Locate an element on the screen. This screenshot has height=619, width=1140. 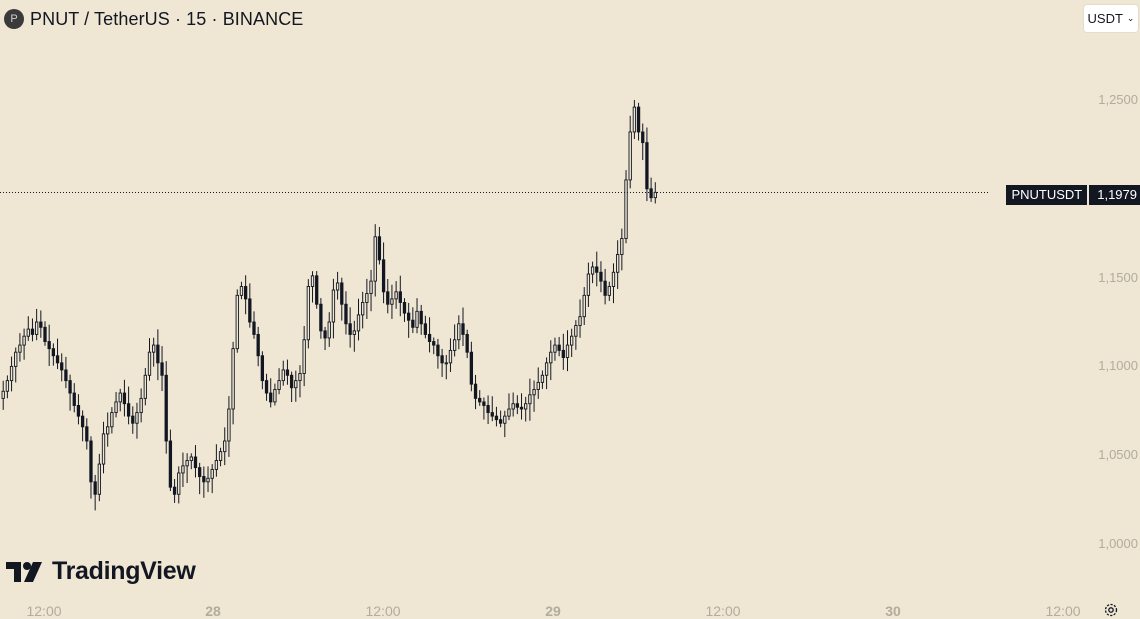
symbol-logo-icon: P is located at coordinates (14, 19).